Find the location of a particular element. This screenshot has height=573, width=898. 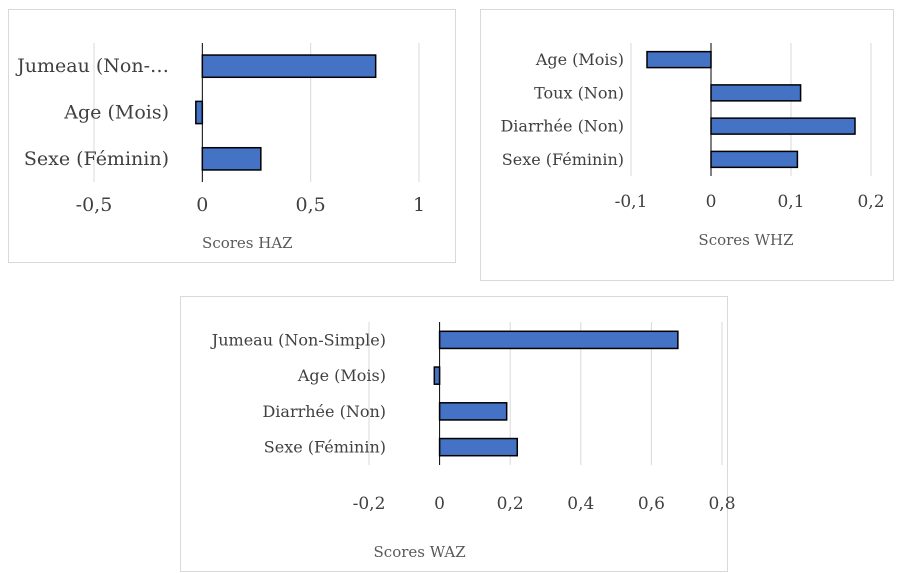

tick-label: 0,4 is located at coordinates (580, 504).